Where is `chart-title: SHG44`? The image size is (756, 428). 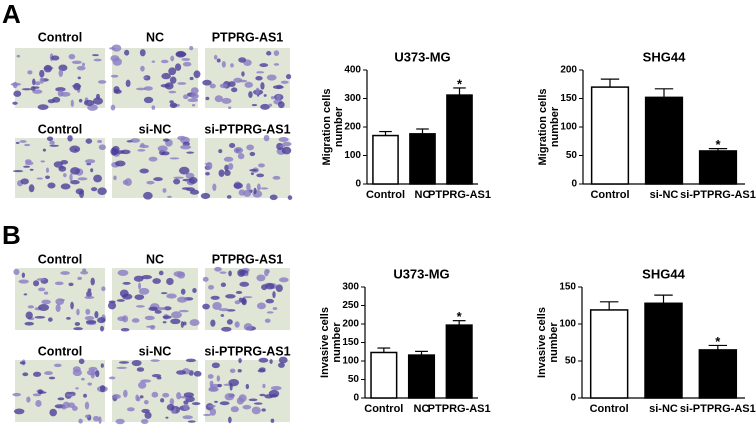 chart-title: SHG44 is located at coordinates (663, 273).